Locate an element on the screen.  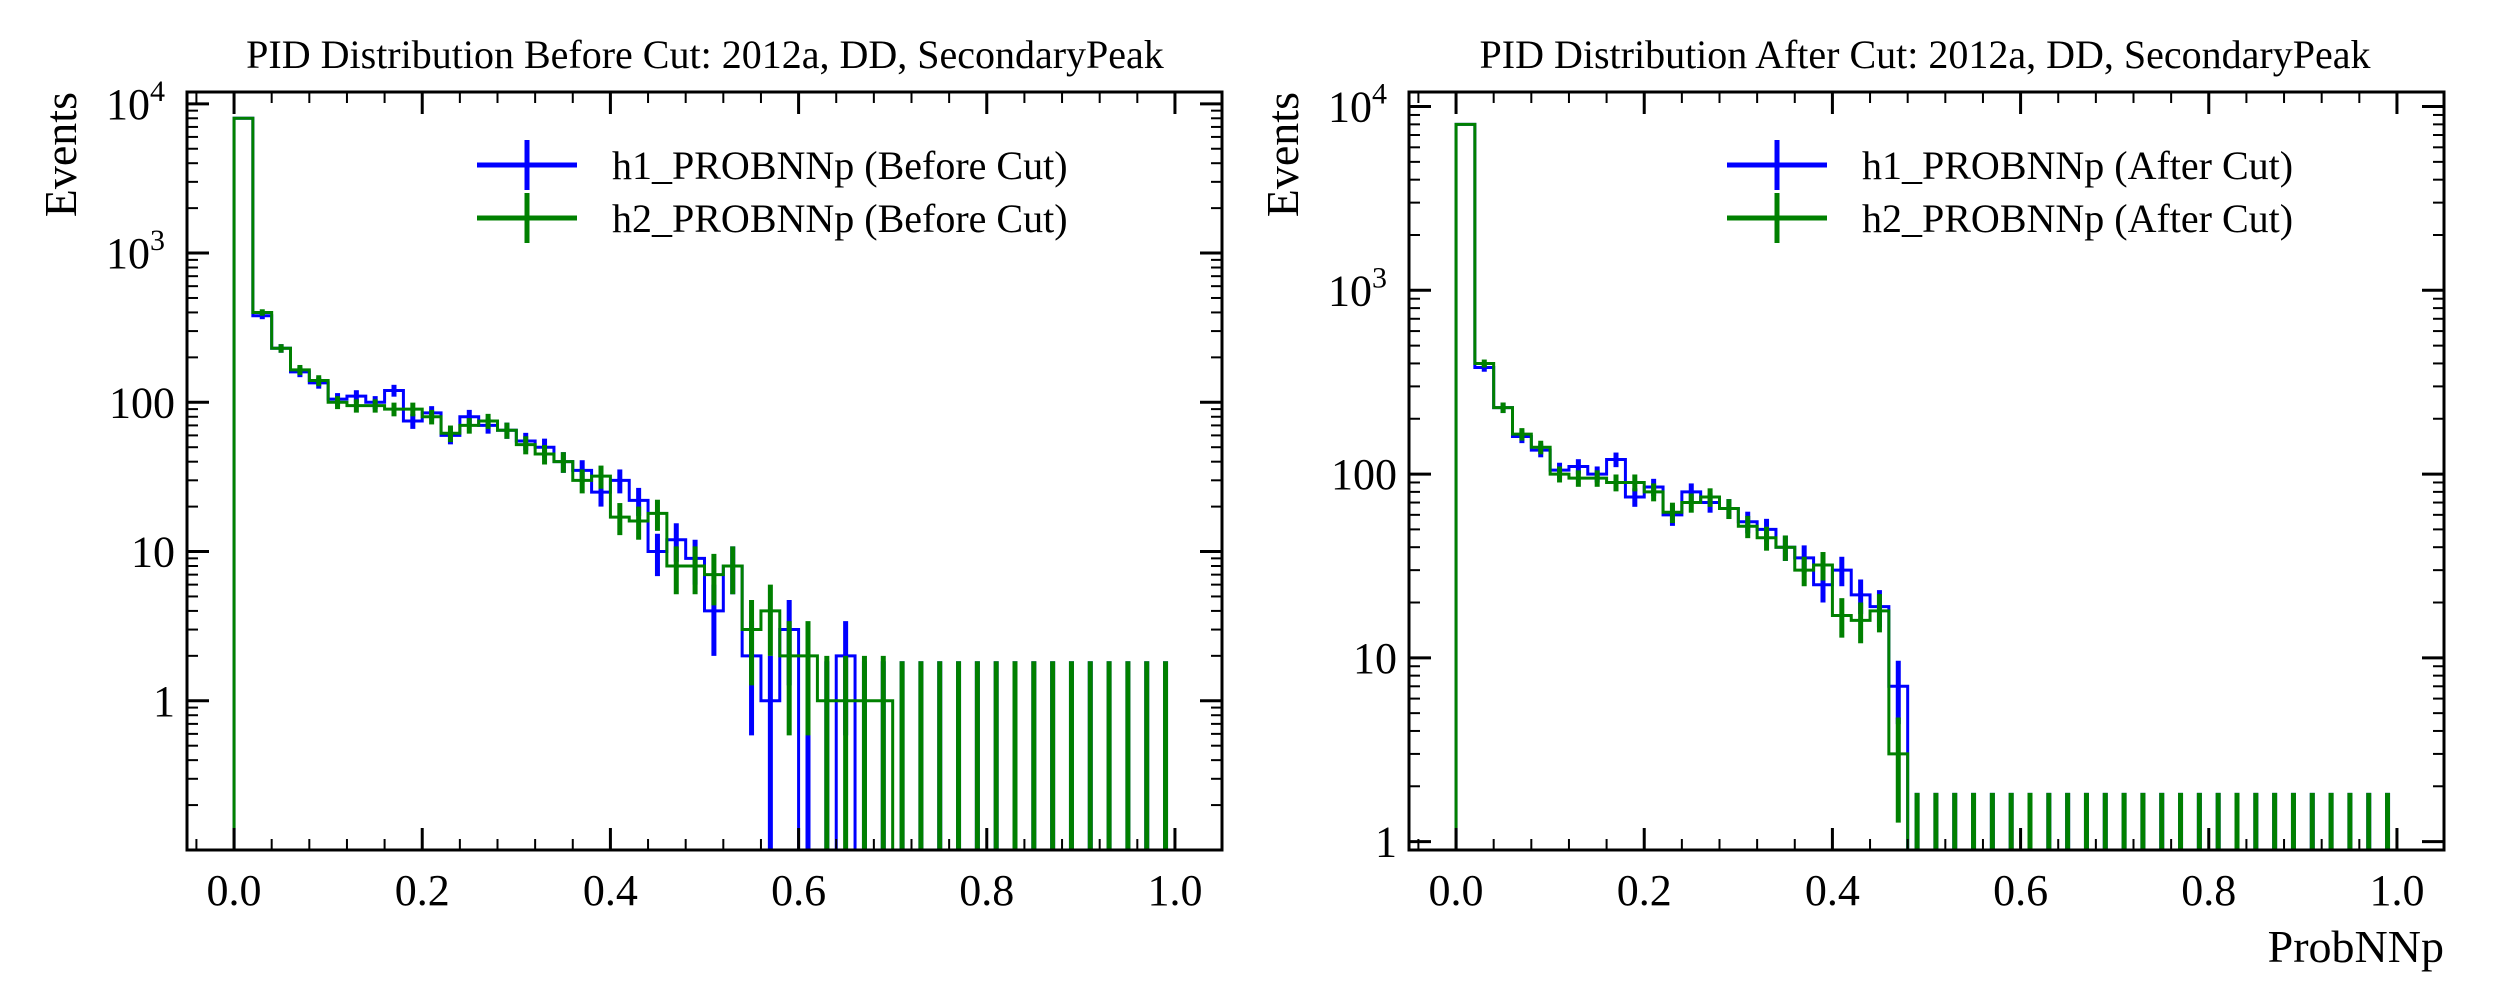
legend-label-h1: h1_PROBNNp (Before Cut) is located at coordinates (840, 165).